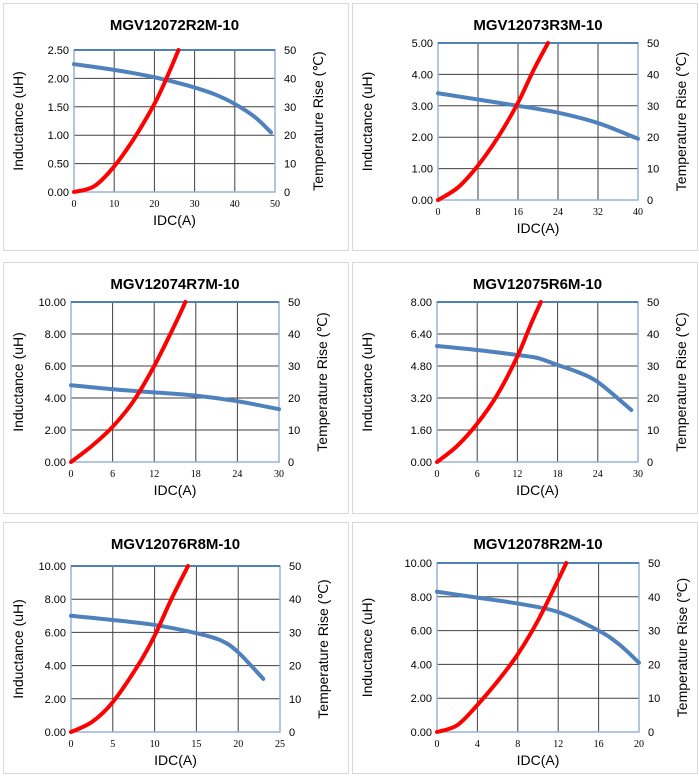 The height and width of the screenshot is (777, 699). What do you see at coordinates (235, 204) in the screenshot?
I see `x-tick-label: 40` at bounding box center [235, 204].